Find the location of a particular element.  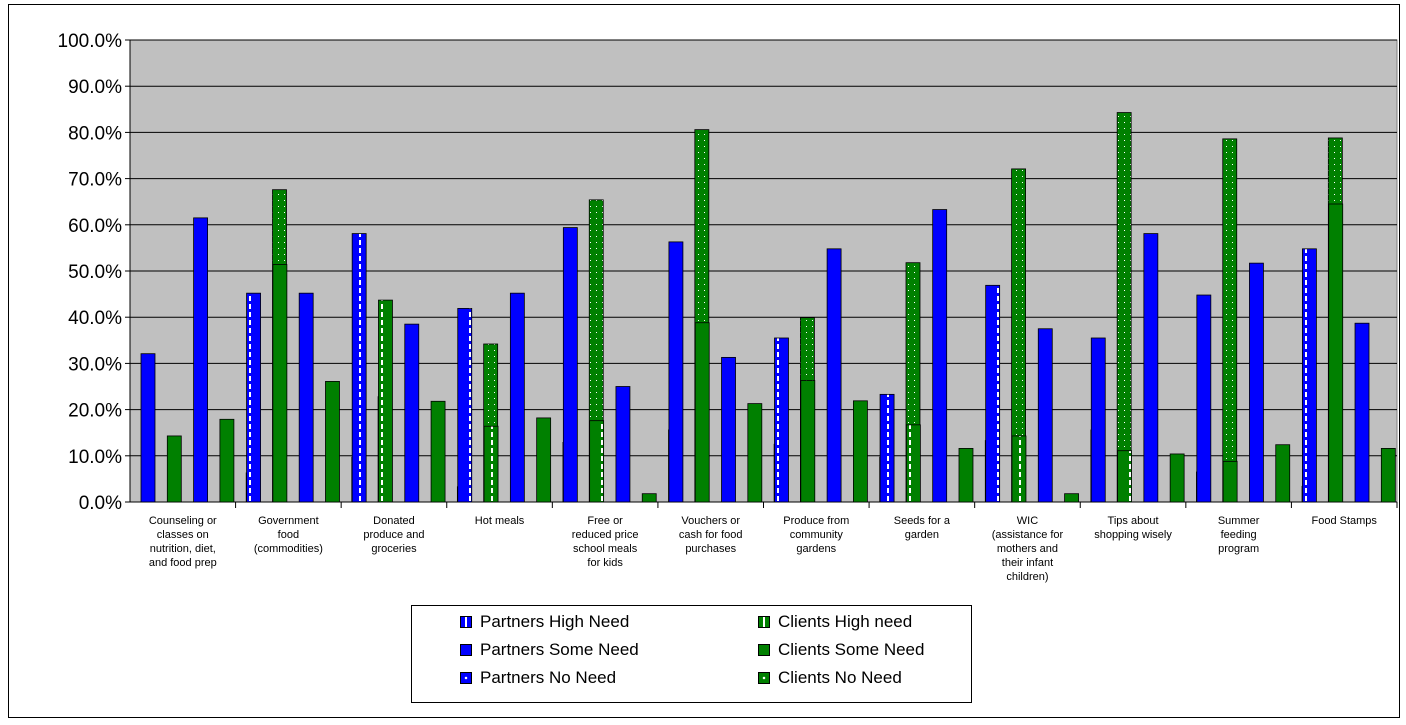

x-tick-label: food is located at coordinates (288, 535).